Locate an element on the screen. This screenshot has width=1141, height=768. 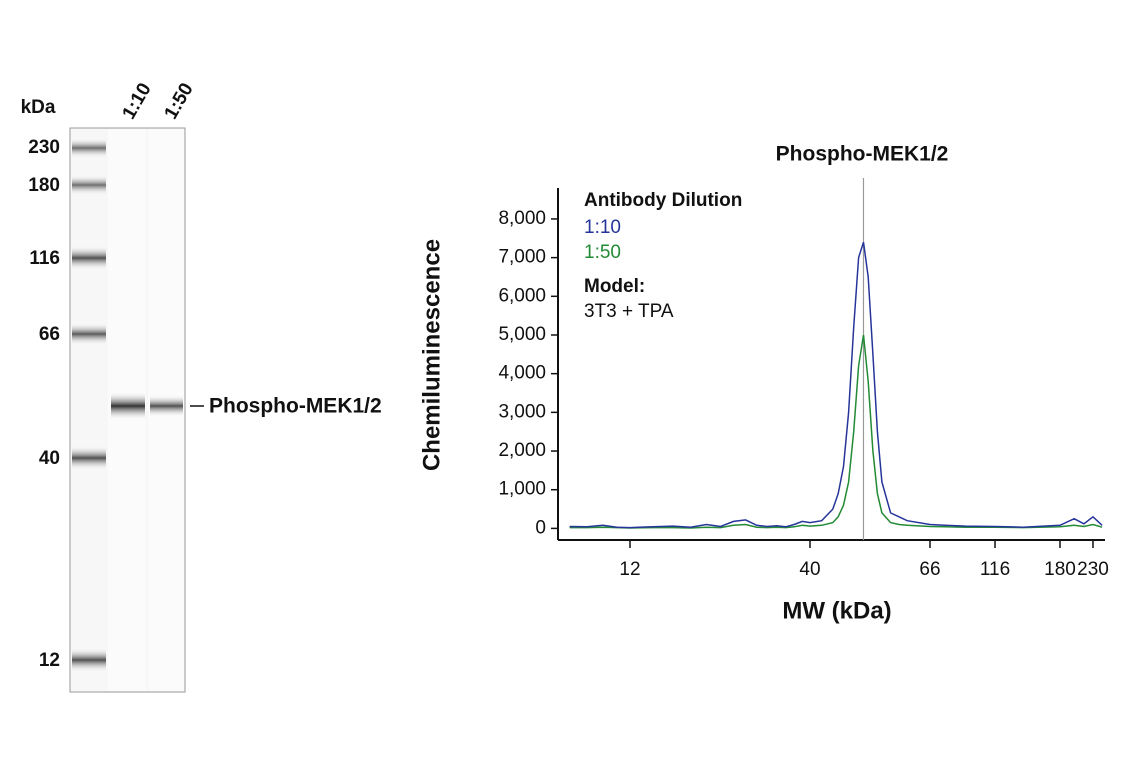
x-tick-label: 116 is located at coordinates (995, 569).